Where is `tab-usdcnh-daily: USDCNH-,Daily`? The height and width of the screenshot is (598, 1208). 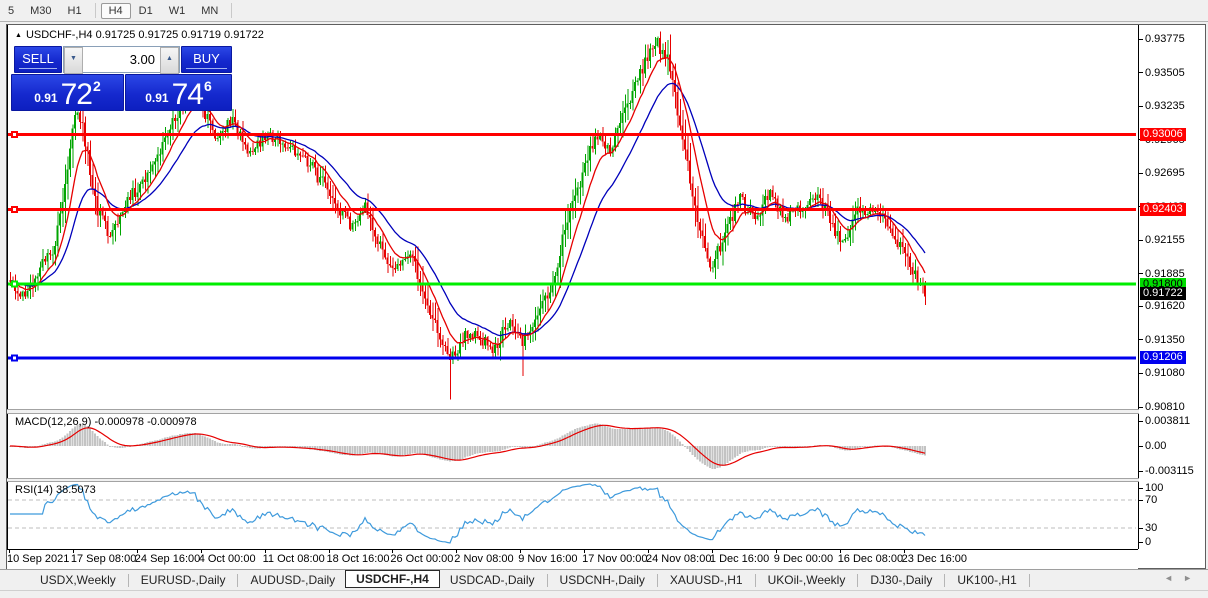
tab-usdcnh-daily: USDCNH-,Daily is located at coordinates (602, 580).